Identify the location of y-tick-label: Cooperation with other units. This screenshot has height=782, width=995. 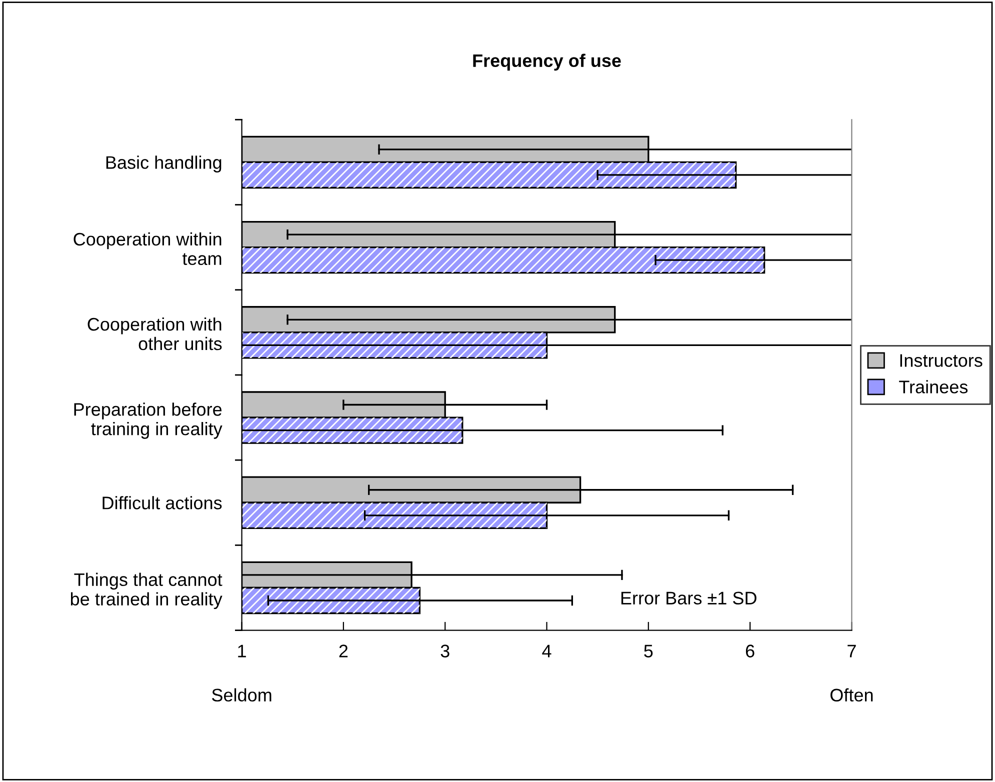
(155, 333).